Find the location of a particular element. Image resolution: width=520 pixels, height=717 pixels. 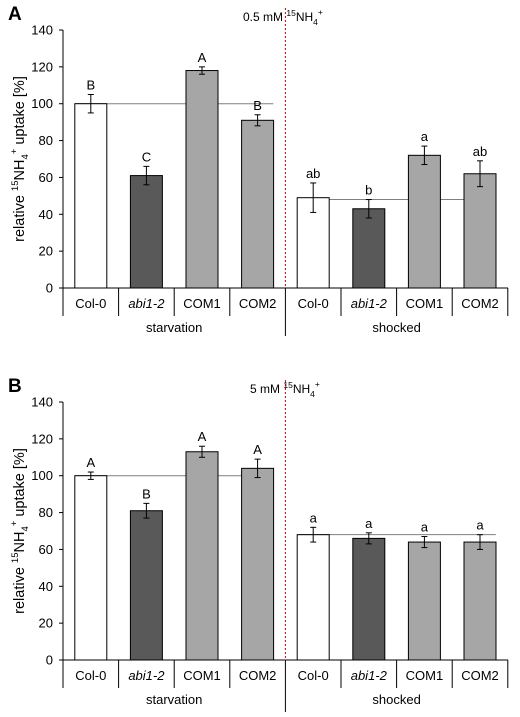

panel-label: A is located at coordinates (15, 14).